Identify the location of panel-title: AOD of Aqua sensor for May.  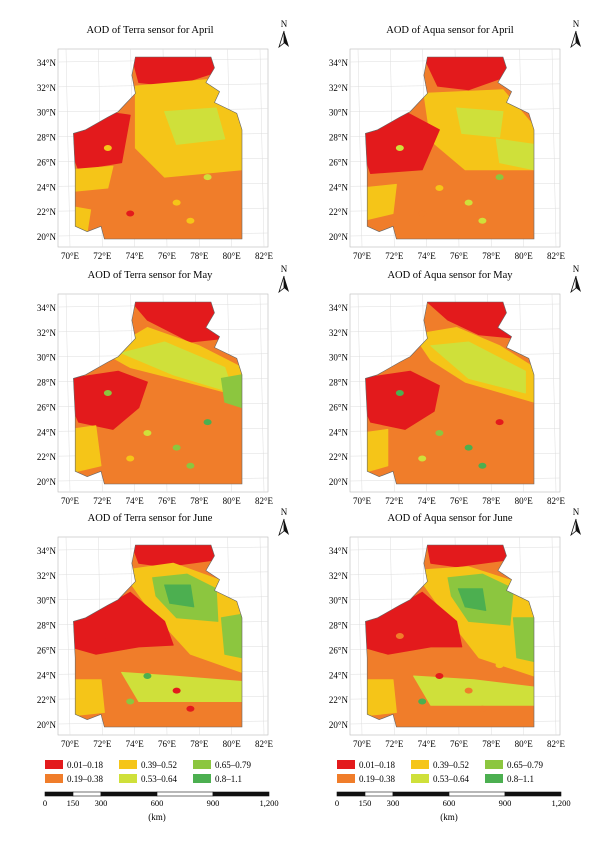
(450, 275).